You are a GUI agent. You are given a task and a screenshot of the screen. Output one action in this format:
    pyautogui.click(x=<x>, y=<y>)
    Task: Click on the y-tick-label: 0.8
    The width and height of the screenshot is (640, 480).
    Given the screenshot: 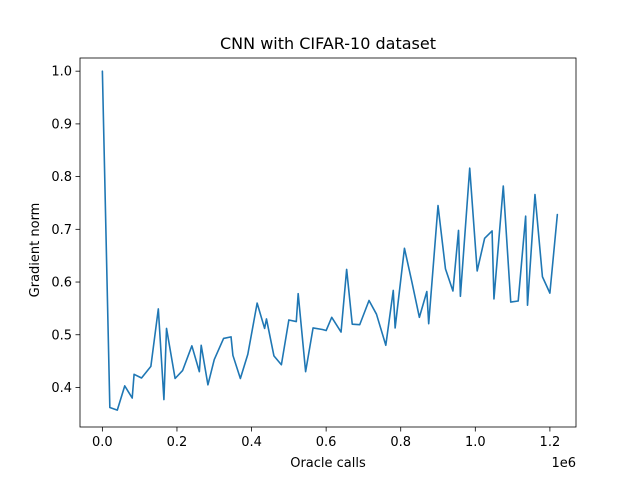 What is the action you would take?
    pyautogui.click(x=61, y=177)
    